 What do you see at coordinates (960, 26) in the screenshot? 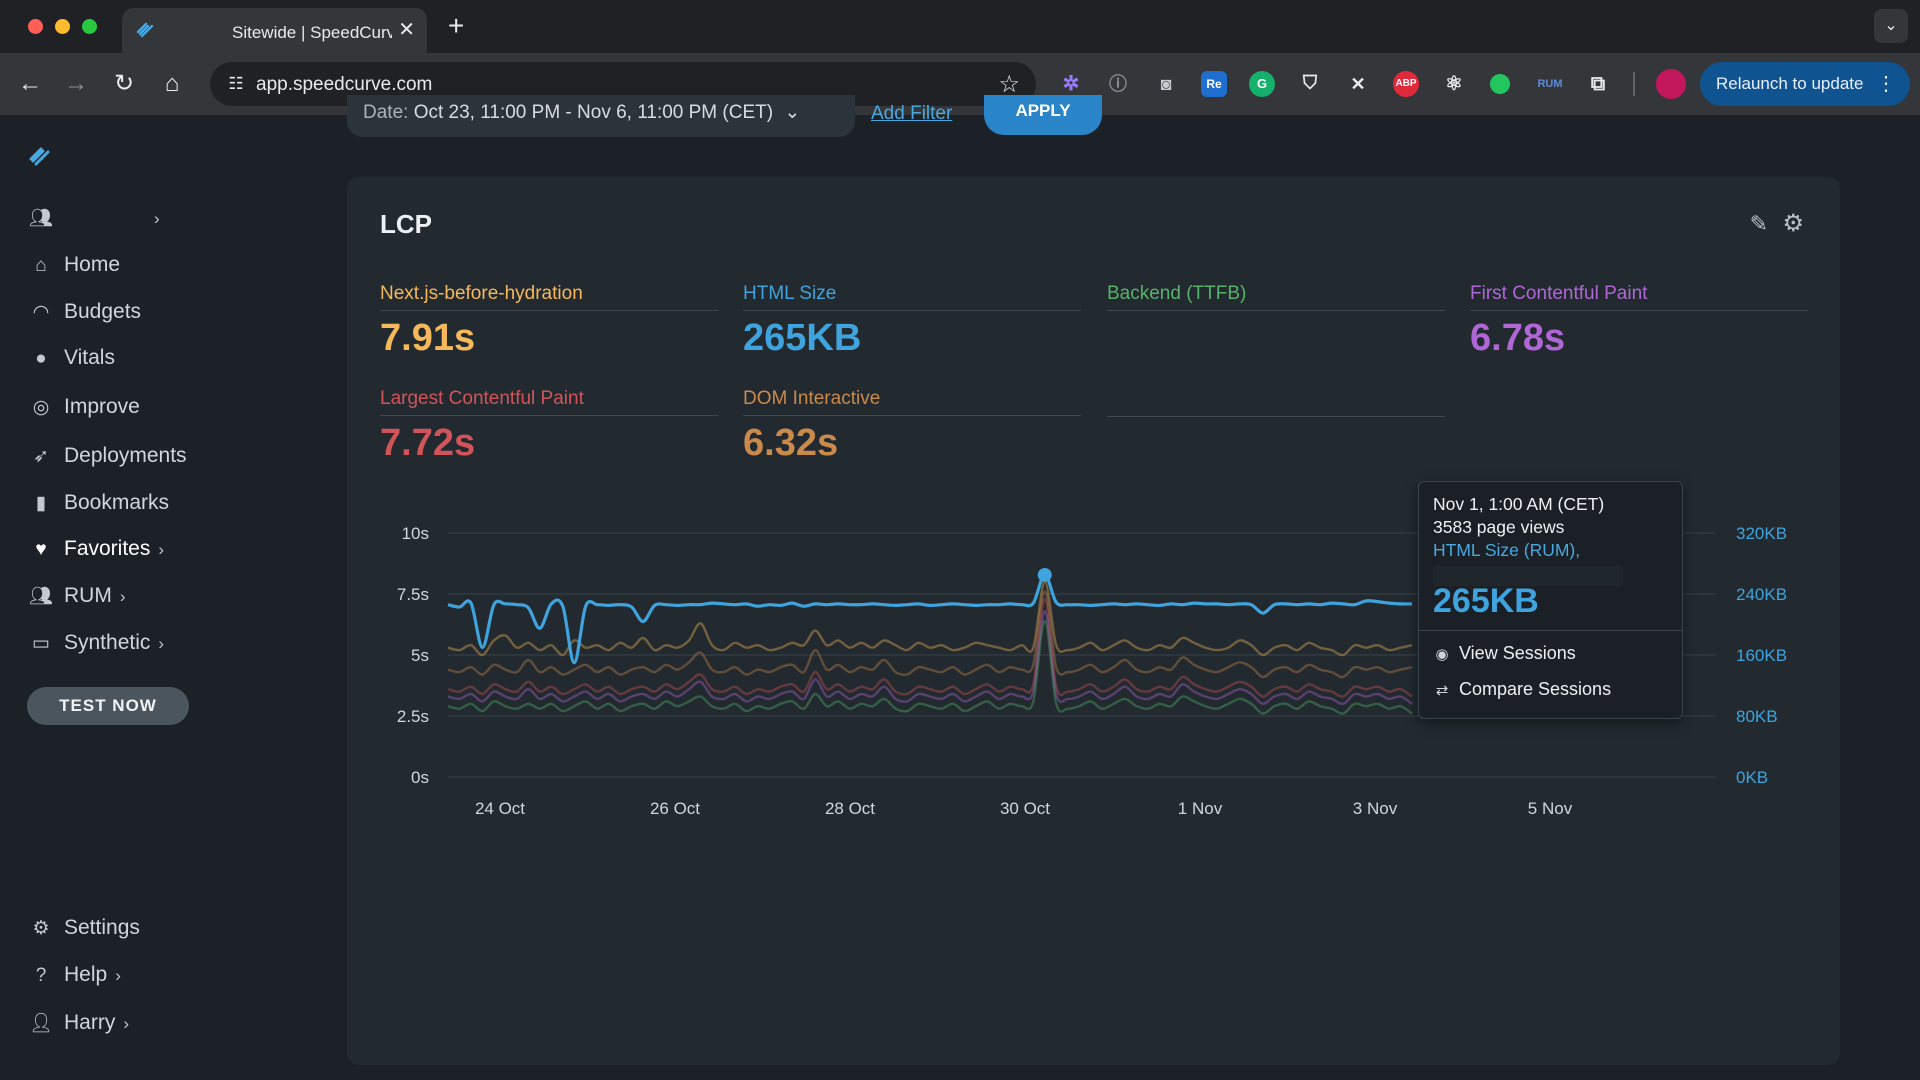
I see `browser-tab-bar: Sitewide | SpeedCurve ✕ + ⌄` at bounding box center [960, 26].